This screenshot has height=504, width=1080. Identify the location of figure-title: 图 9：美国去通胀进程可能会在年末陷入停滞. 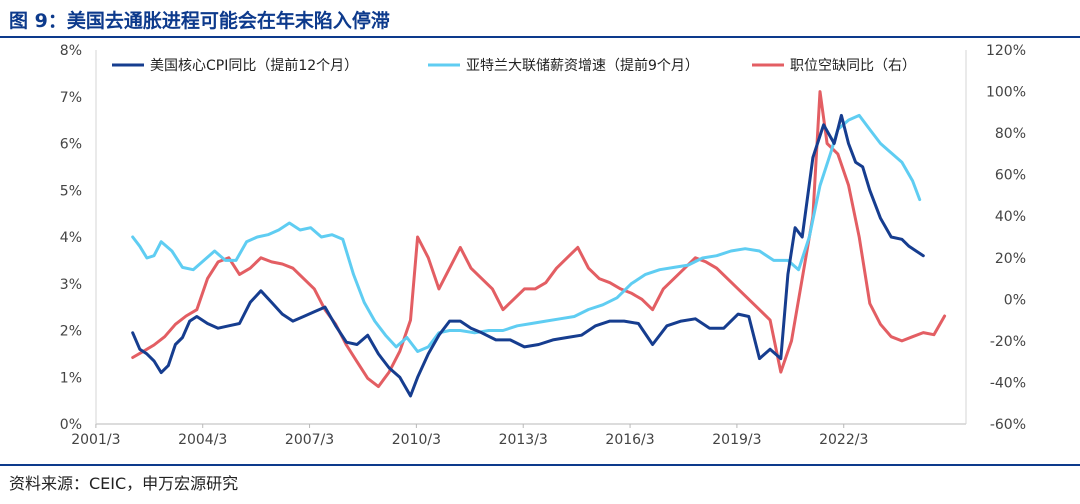
(199, 21).